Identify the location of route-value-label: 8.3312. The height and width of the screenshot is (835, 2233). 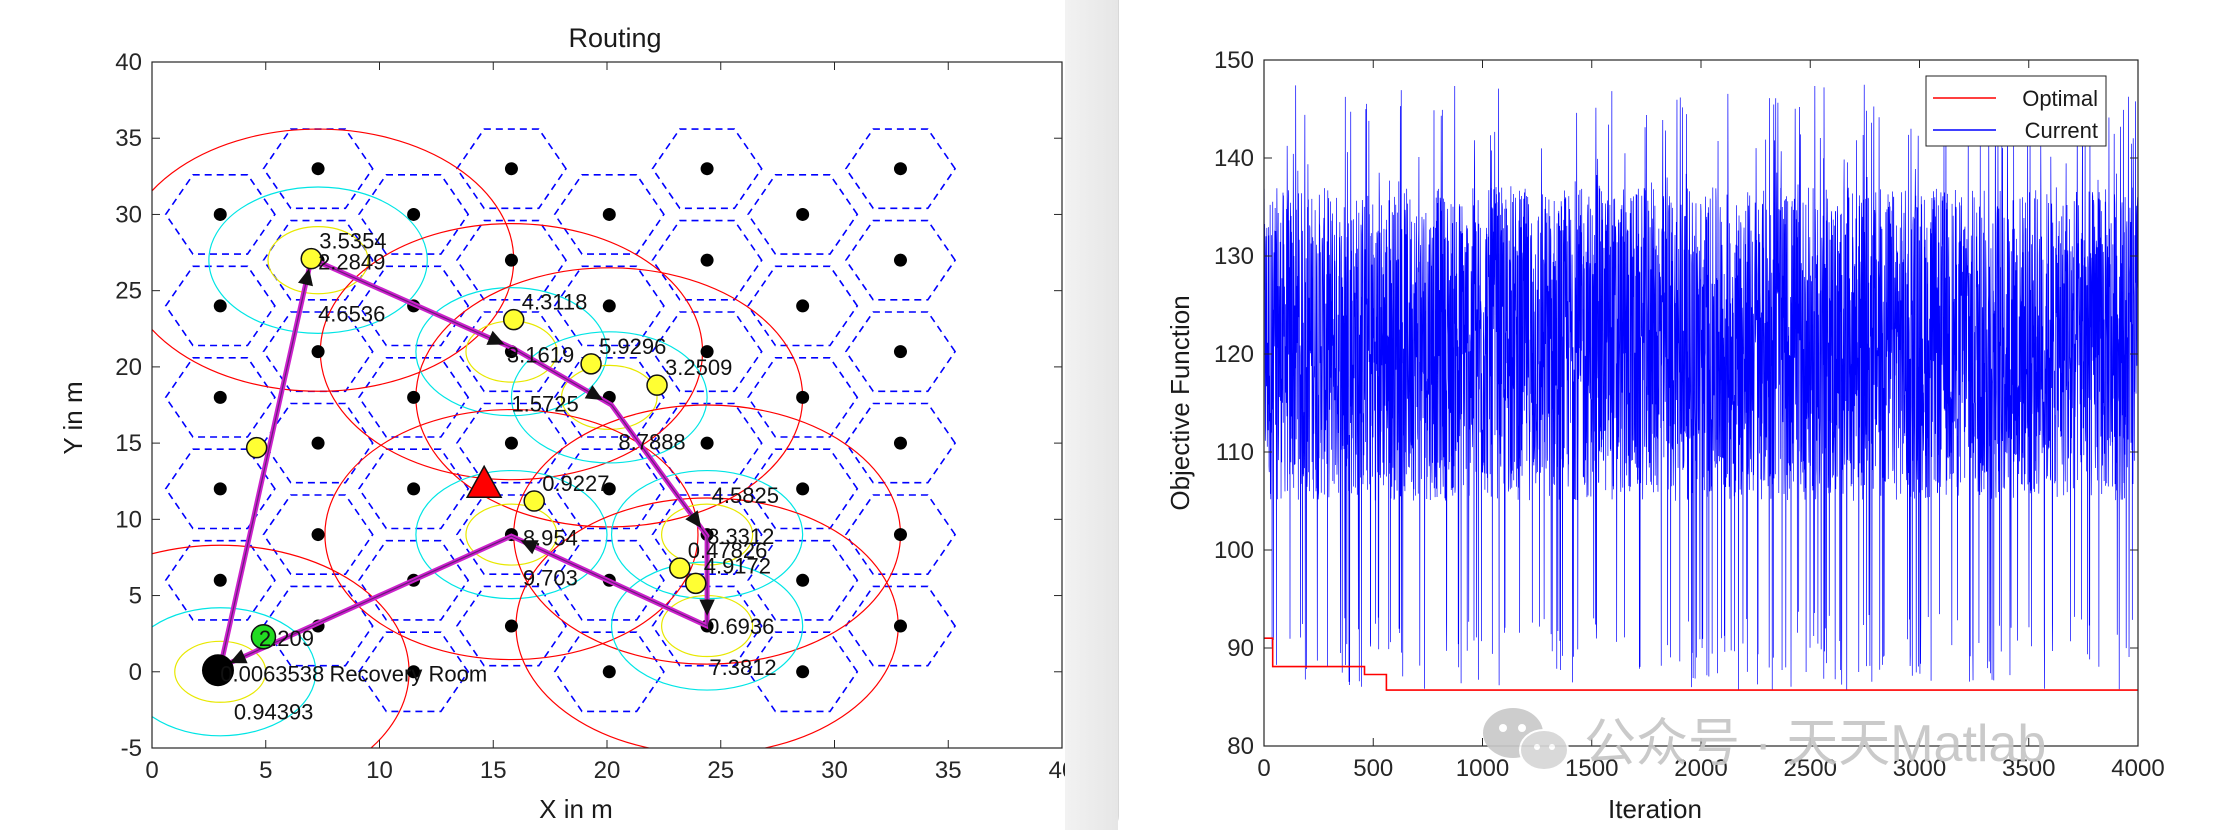
(740, 536).